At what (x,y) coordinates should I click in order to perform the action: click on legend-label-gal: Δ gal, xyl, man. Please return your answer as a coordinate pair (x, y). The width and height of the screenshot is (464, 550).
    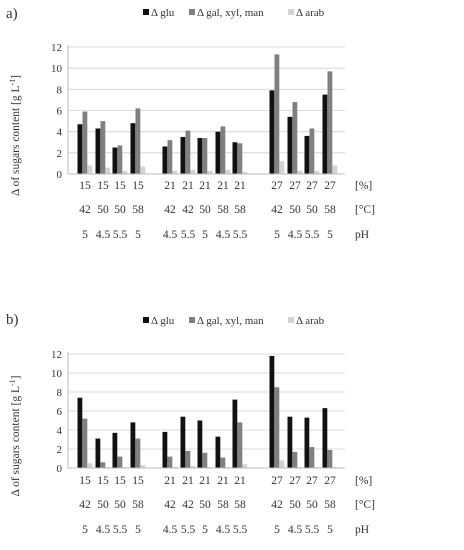
    Looking at the image, I should click on (230, 13).